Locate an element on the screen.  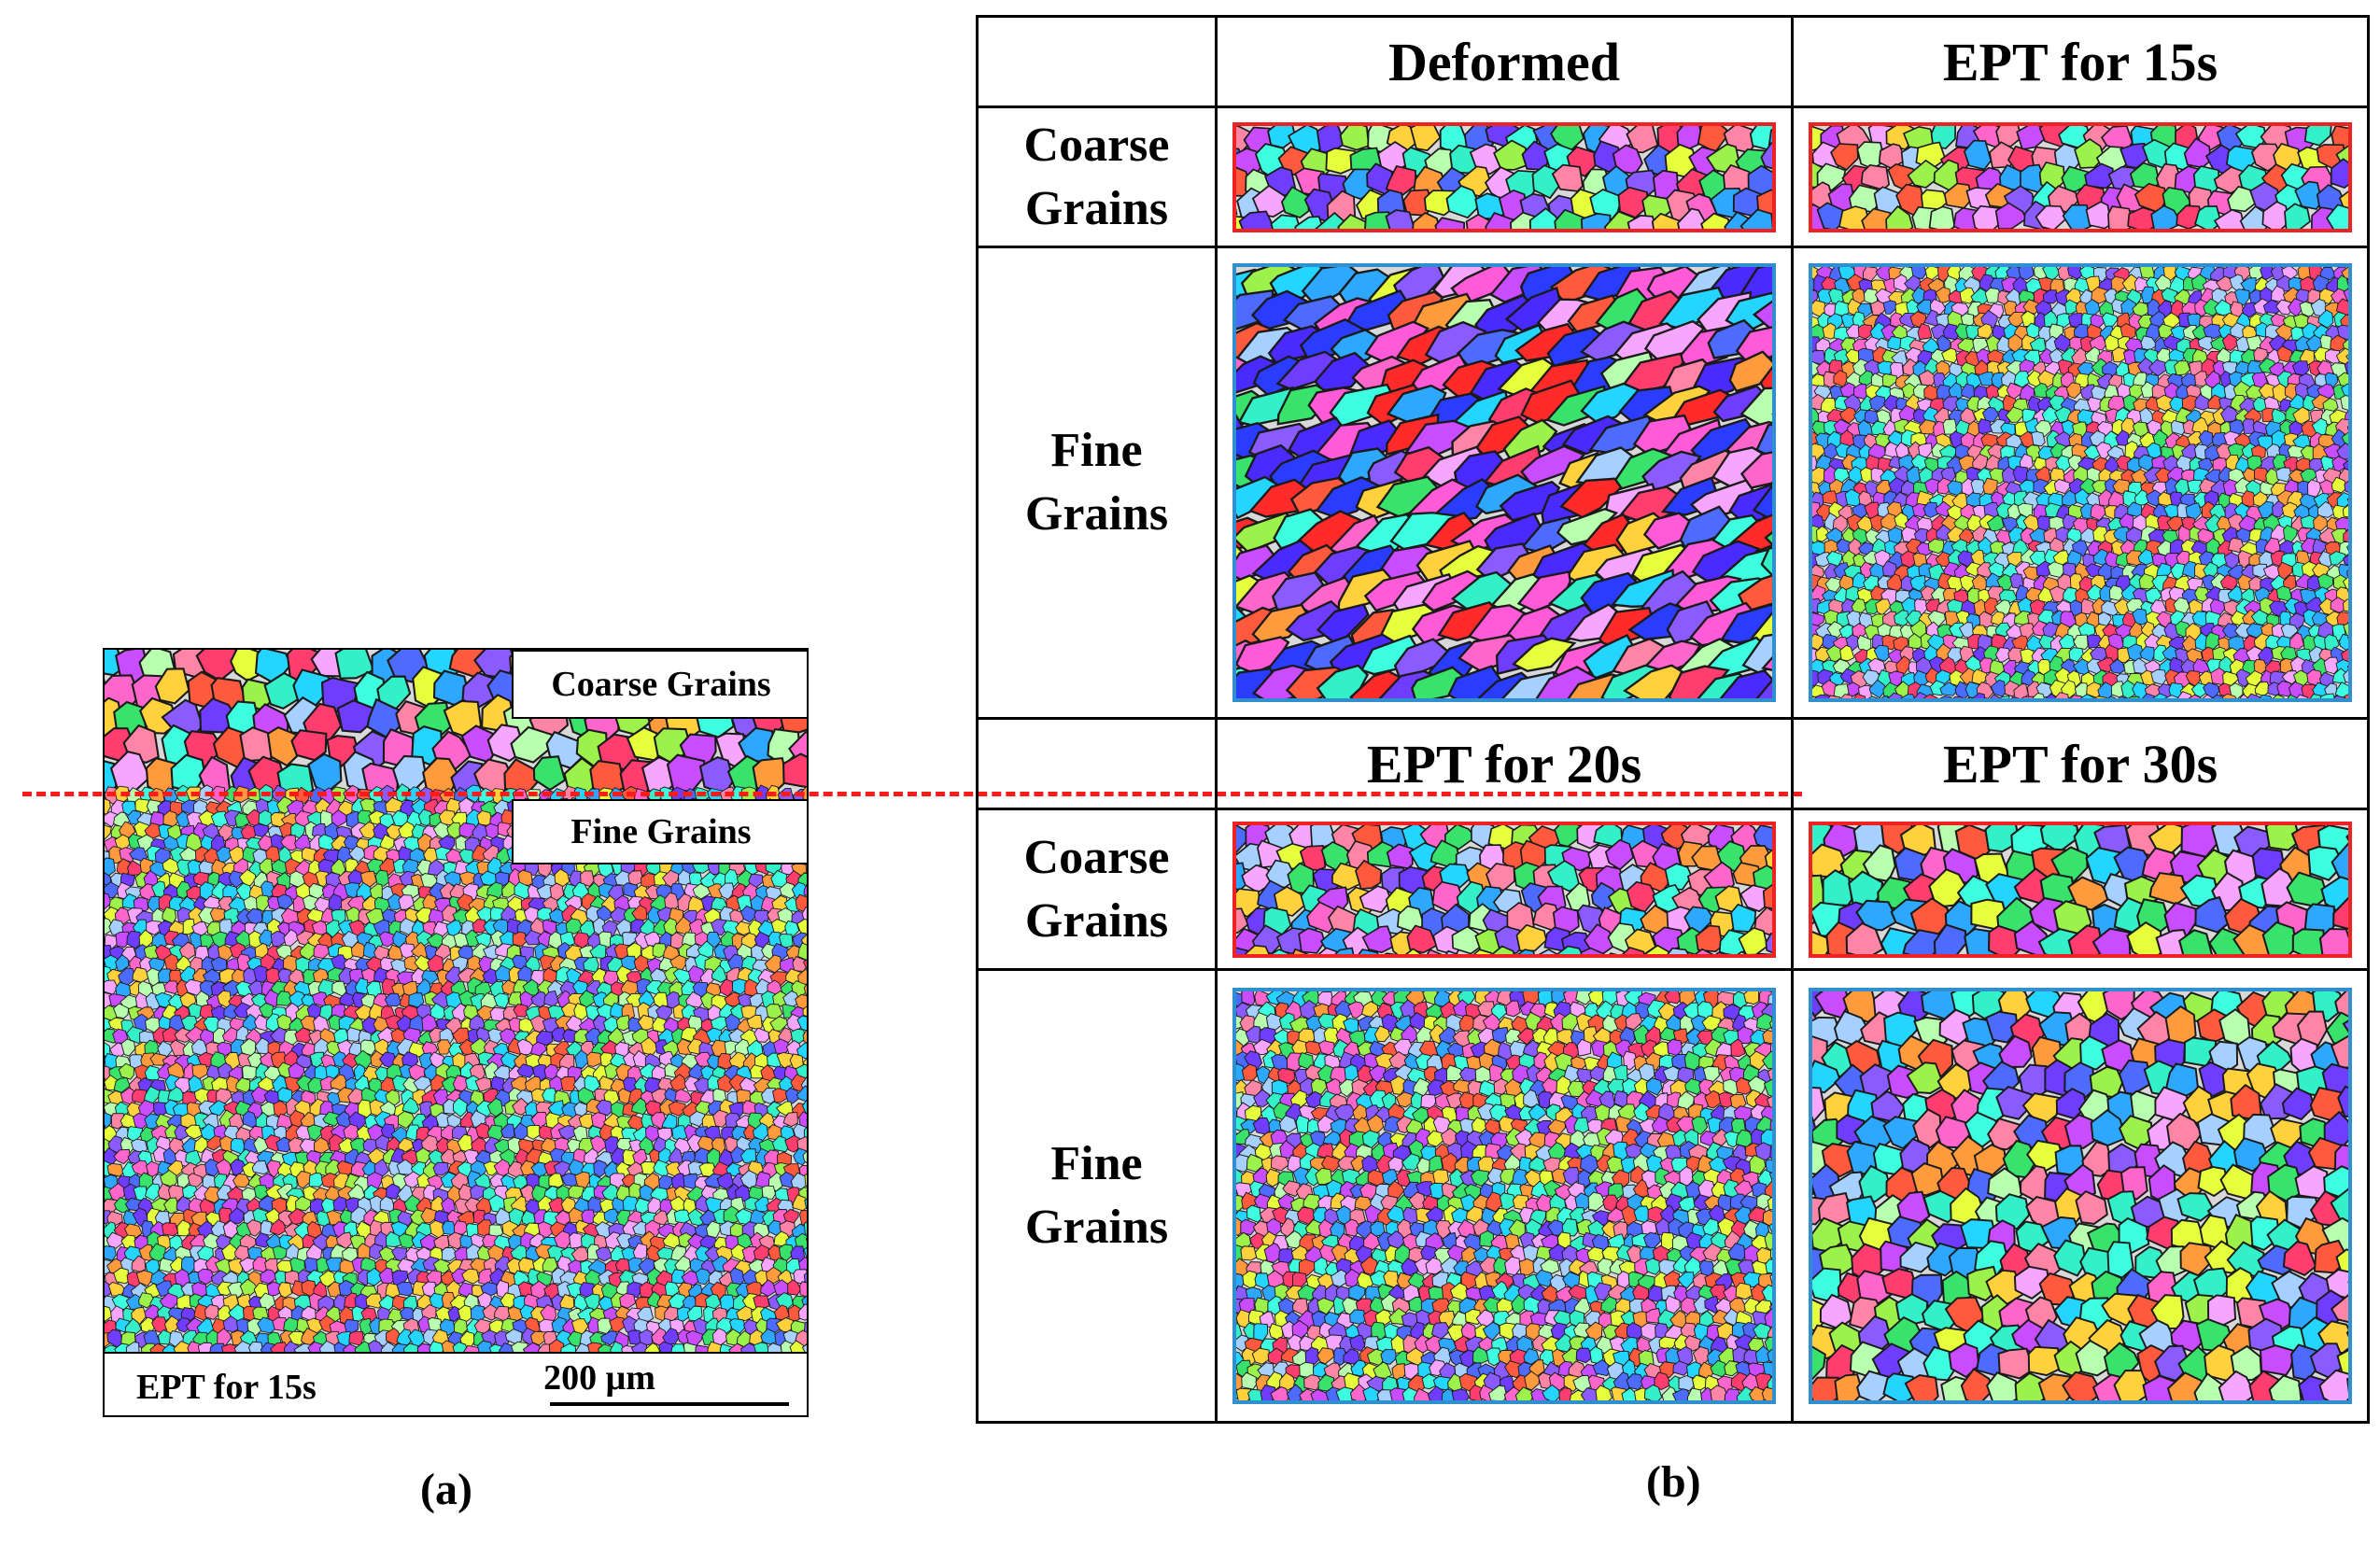
row-label-coarse-1: Coarse Grains is located at coordinates (1097, 177).